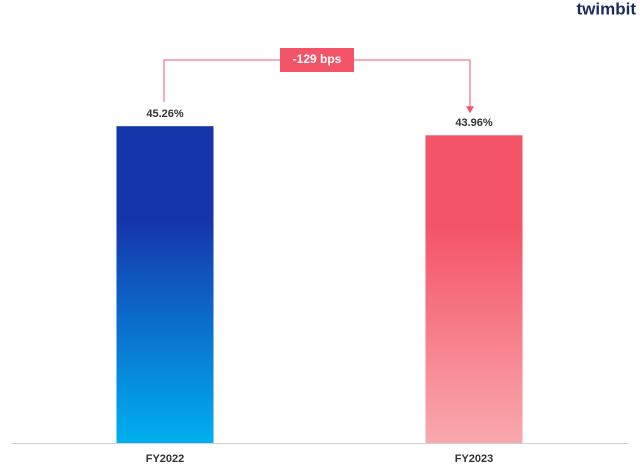 This screenshot has height=473, width=640. Describe the element at coordinates (607, 9) in the screenshot. I see `logo: twimbit` at that location.